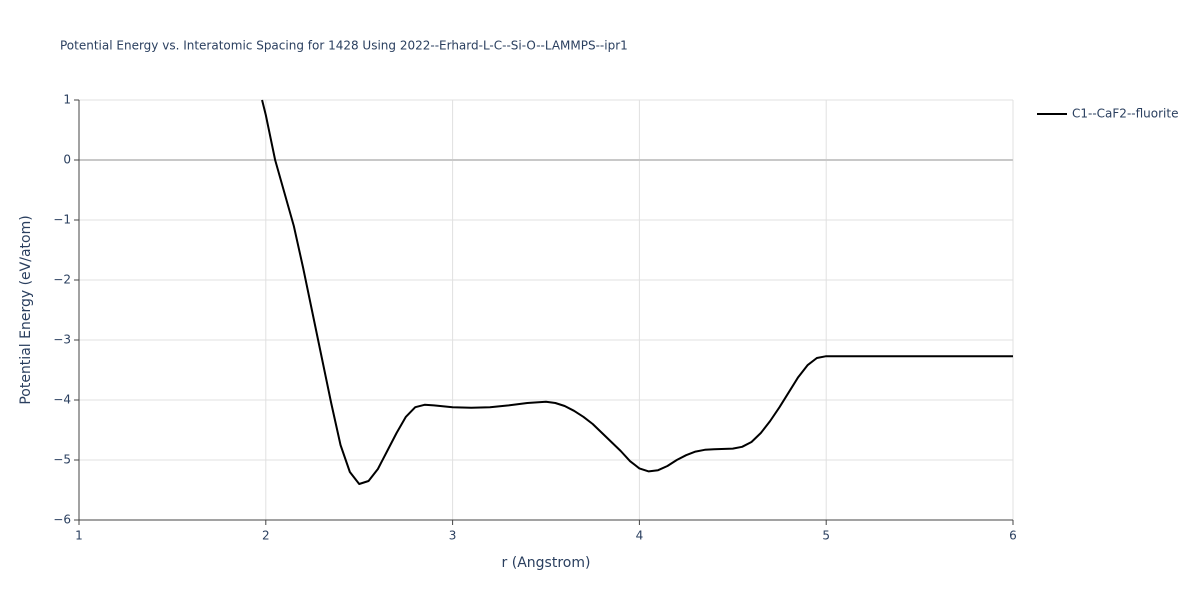 The width and height of the screenshot is (1200, 600). Describe the element at coordinates (62, 220) in the screenshot. I see `y-tick-label: −1` at that location.